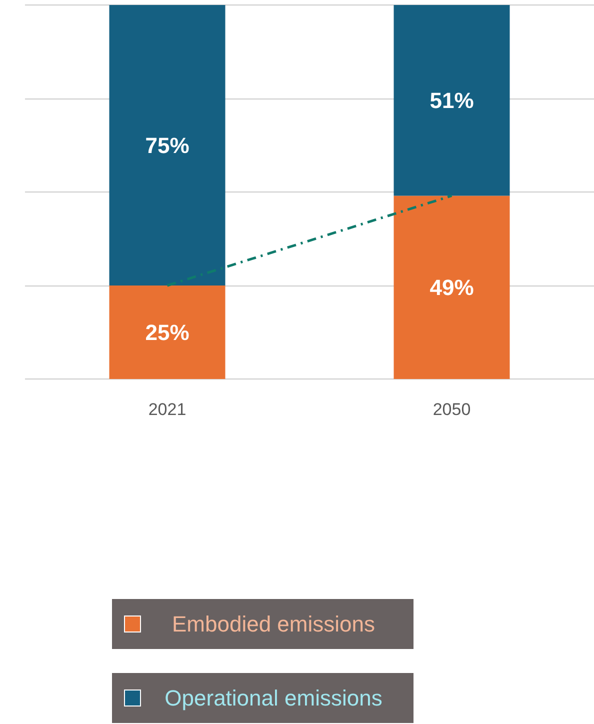 Image resolution: width=594 pixels, height=724 pixels. Describe the element at coordinates (167, 145) in the screenshot. I see `data-label: 75%` at that location.